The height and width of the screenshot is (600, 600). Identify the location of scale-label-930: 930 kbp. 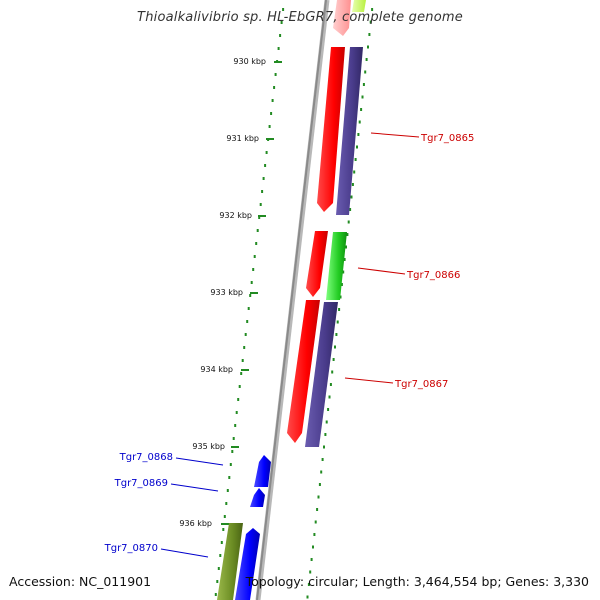
(249, 61).